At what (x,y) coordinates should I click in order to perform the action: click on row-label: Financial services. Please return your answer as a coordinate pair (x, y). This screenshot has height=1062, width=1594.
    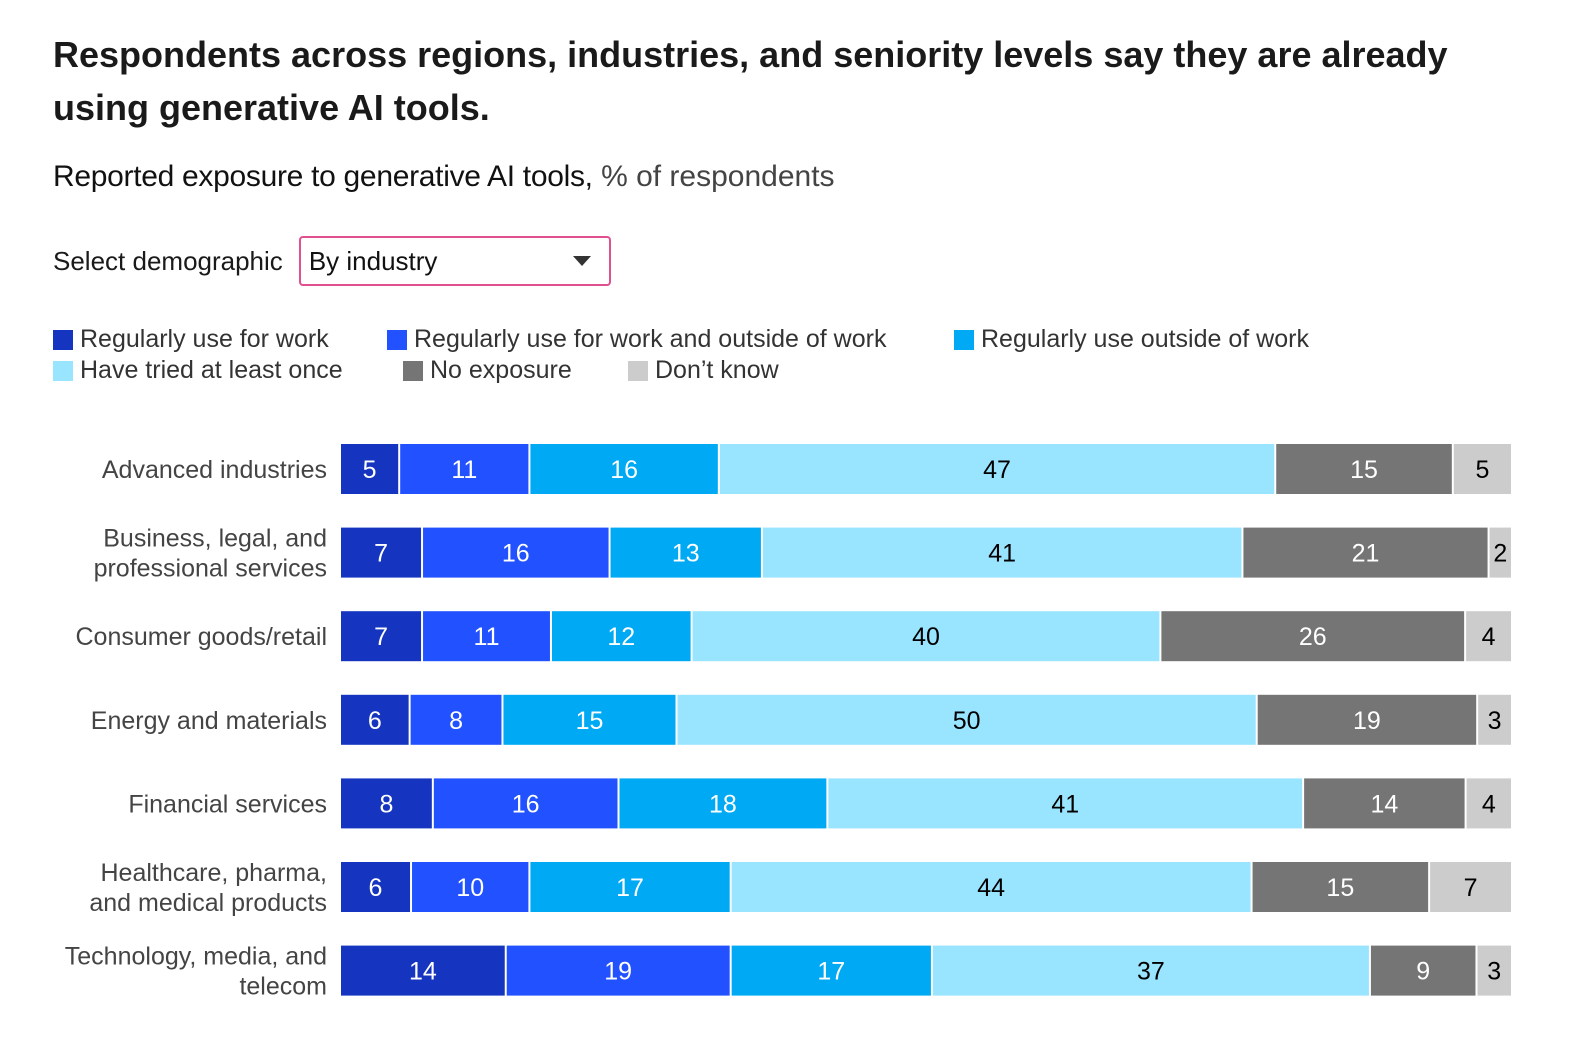
    Looking at the image, I should click on (227, 804).